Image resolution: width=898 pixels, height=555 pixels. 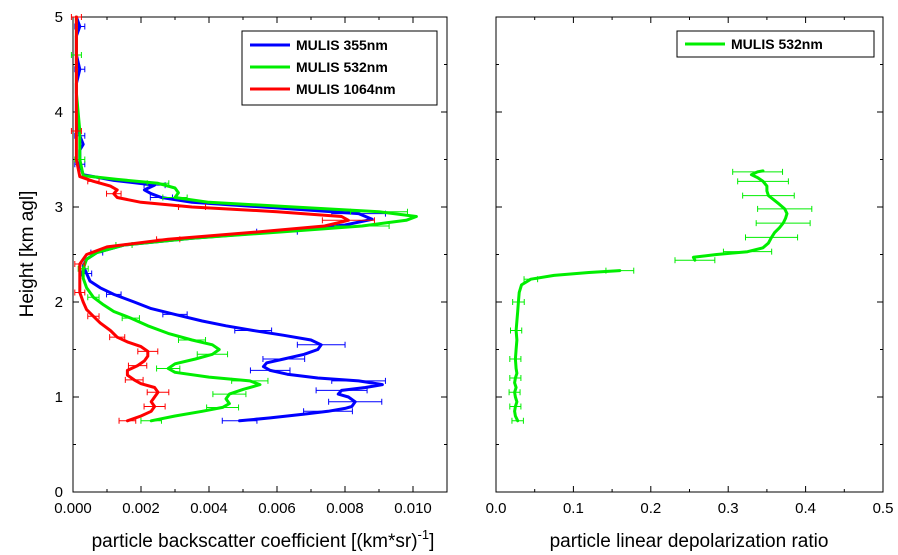 I want to click on left-x-axis-title-suffix: ], so click(x=431, y=541).